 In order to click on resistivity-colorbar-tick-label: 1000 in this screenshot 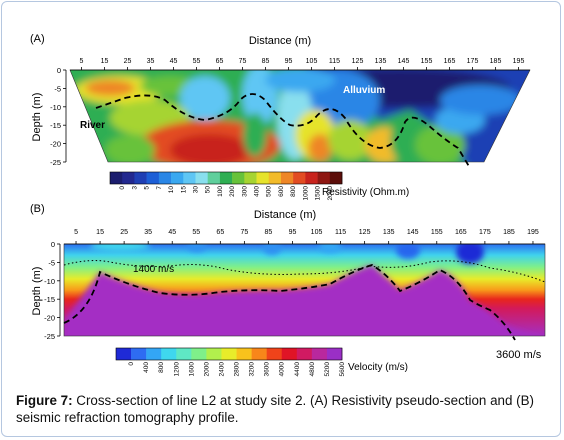, I will do `click(305, 193)`.